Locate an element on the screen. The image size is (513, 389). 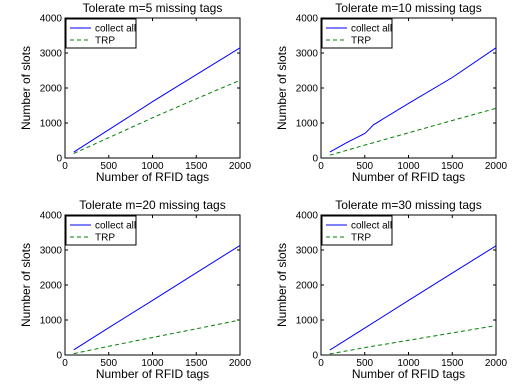
chart-title: Tolerate m=10 missing tags is located at coordinates (408, 8).